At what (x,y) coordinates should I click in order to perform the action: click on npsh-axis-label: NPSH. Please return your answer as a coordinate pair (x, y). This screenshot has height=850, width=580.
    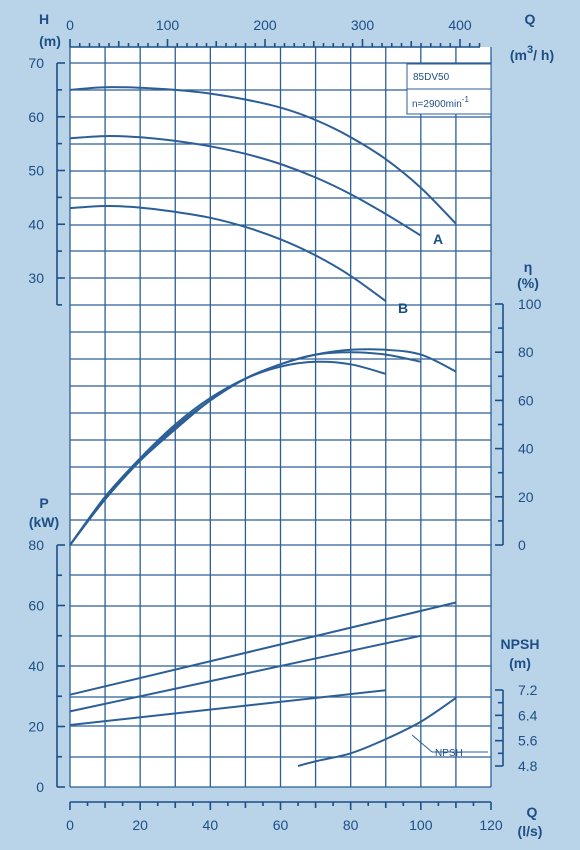
    Looking at the image, I should click on (520, 644).